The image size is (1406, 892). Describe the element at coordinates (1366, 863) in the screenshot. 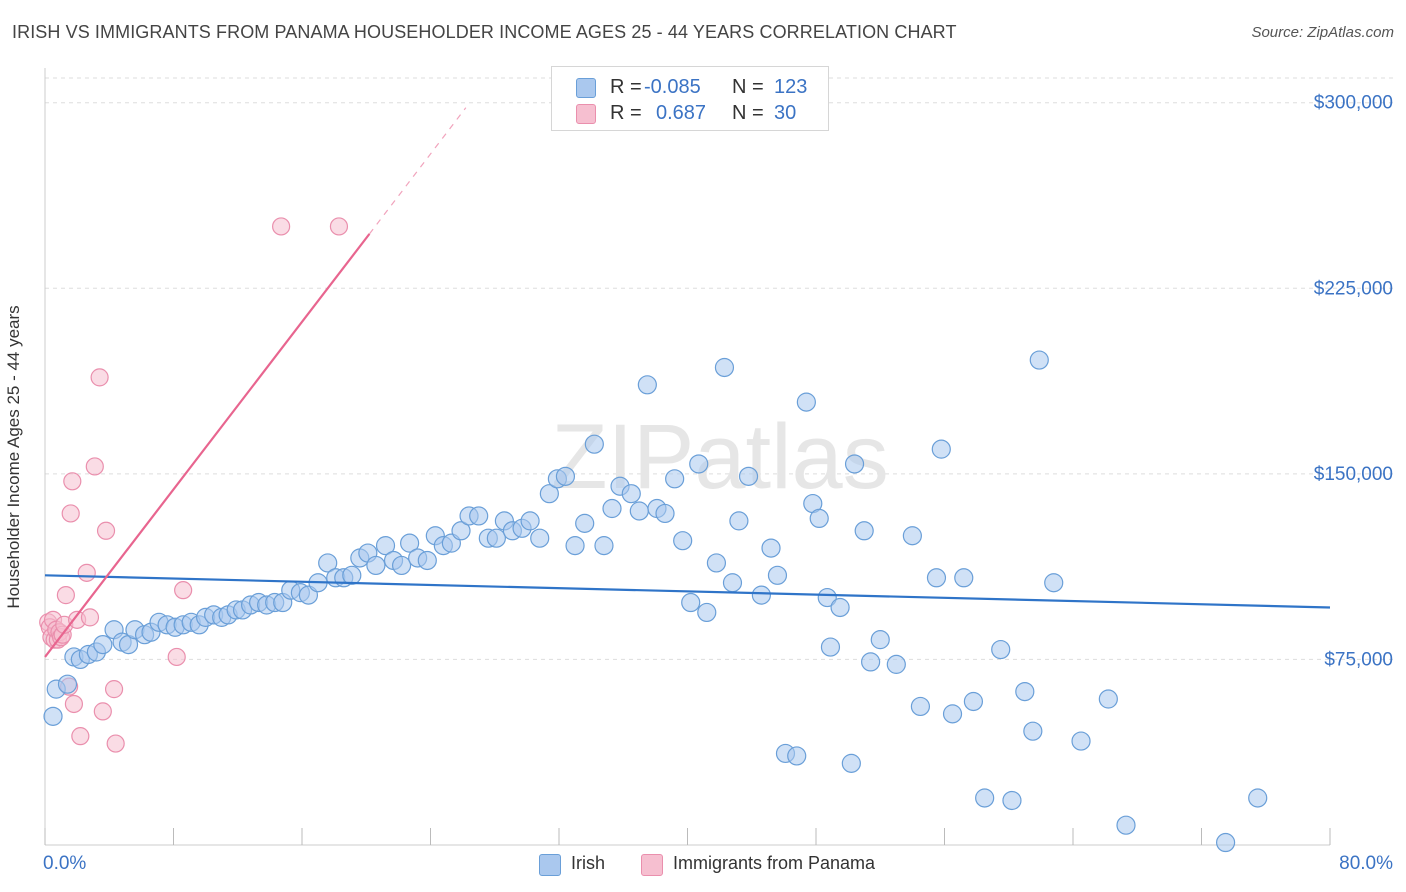

I see `x-tick-label: 80.0%` at that location.